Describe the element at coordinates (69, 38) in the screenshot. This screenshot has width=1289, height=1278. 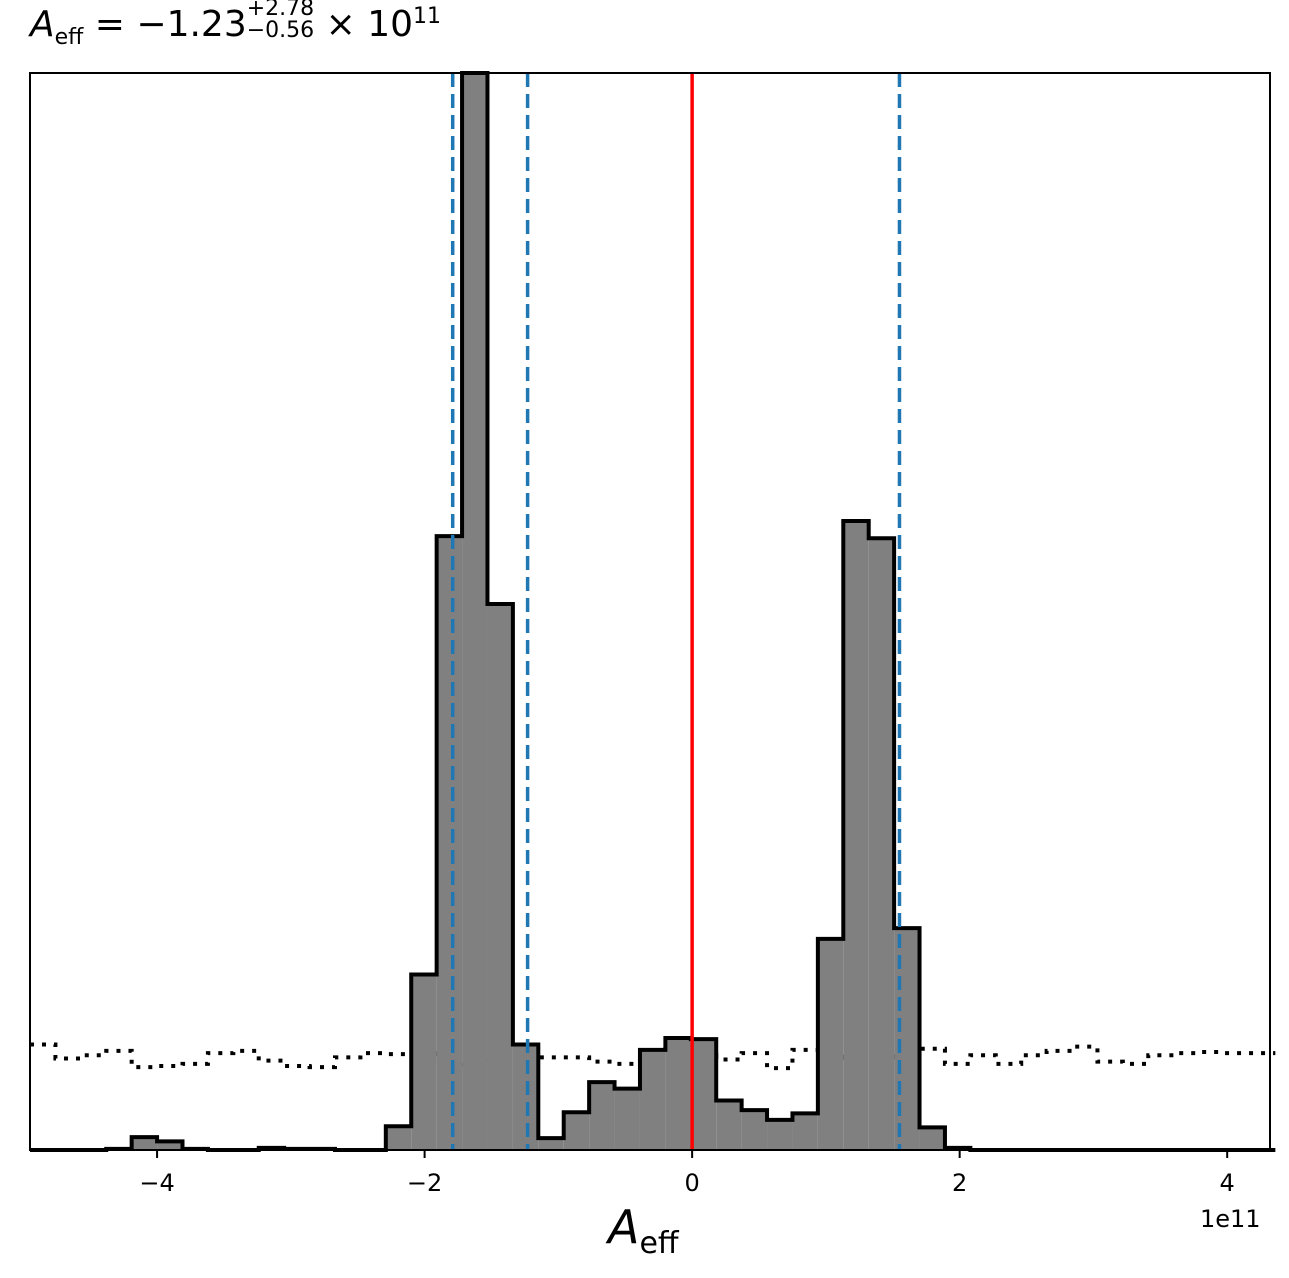
I see `title-subscript: eff` at that location.